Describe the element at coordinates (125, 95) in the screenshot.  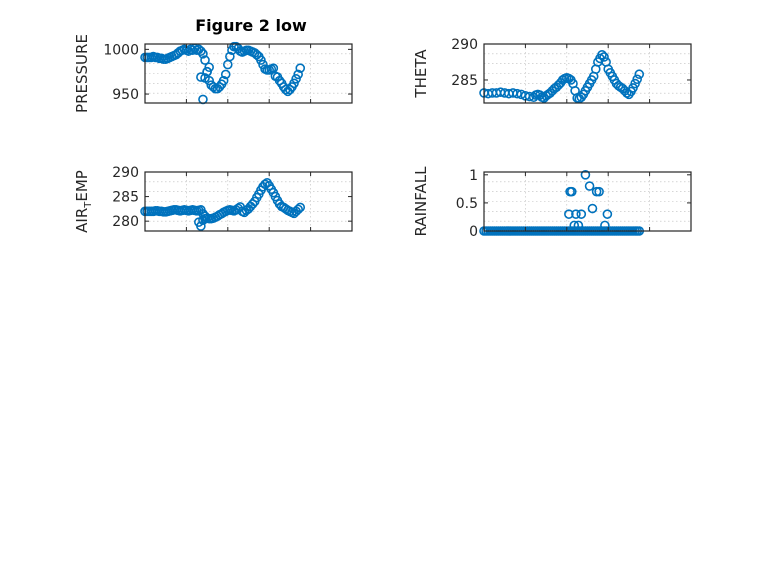
I see `y-tick-label: 950` at that location.